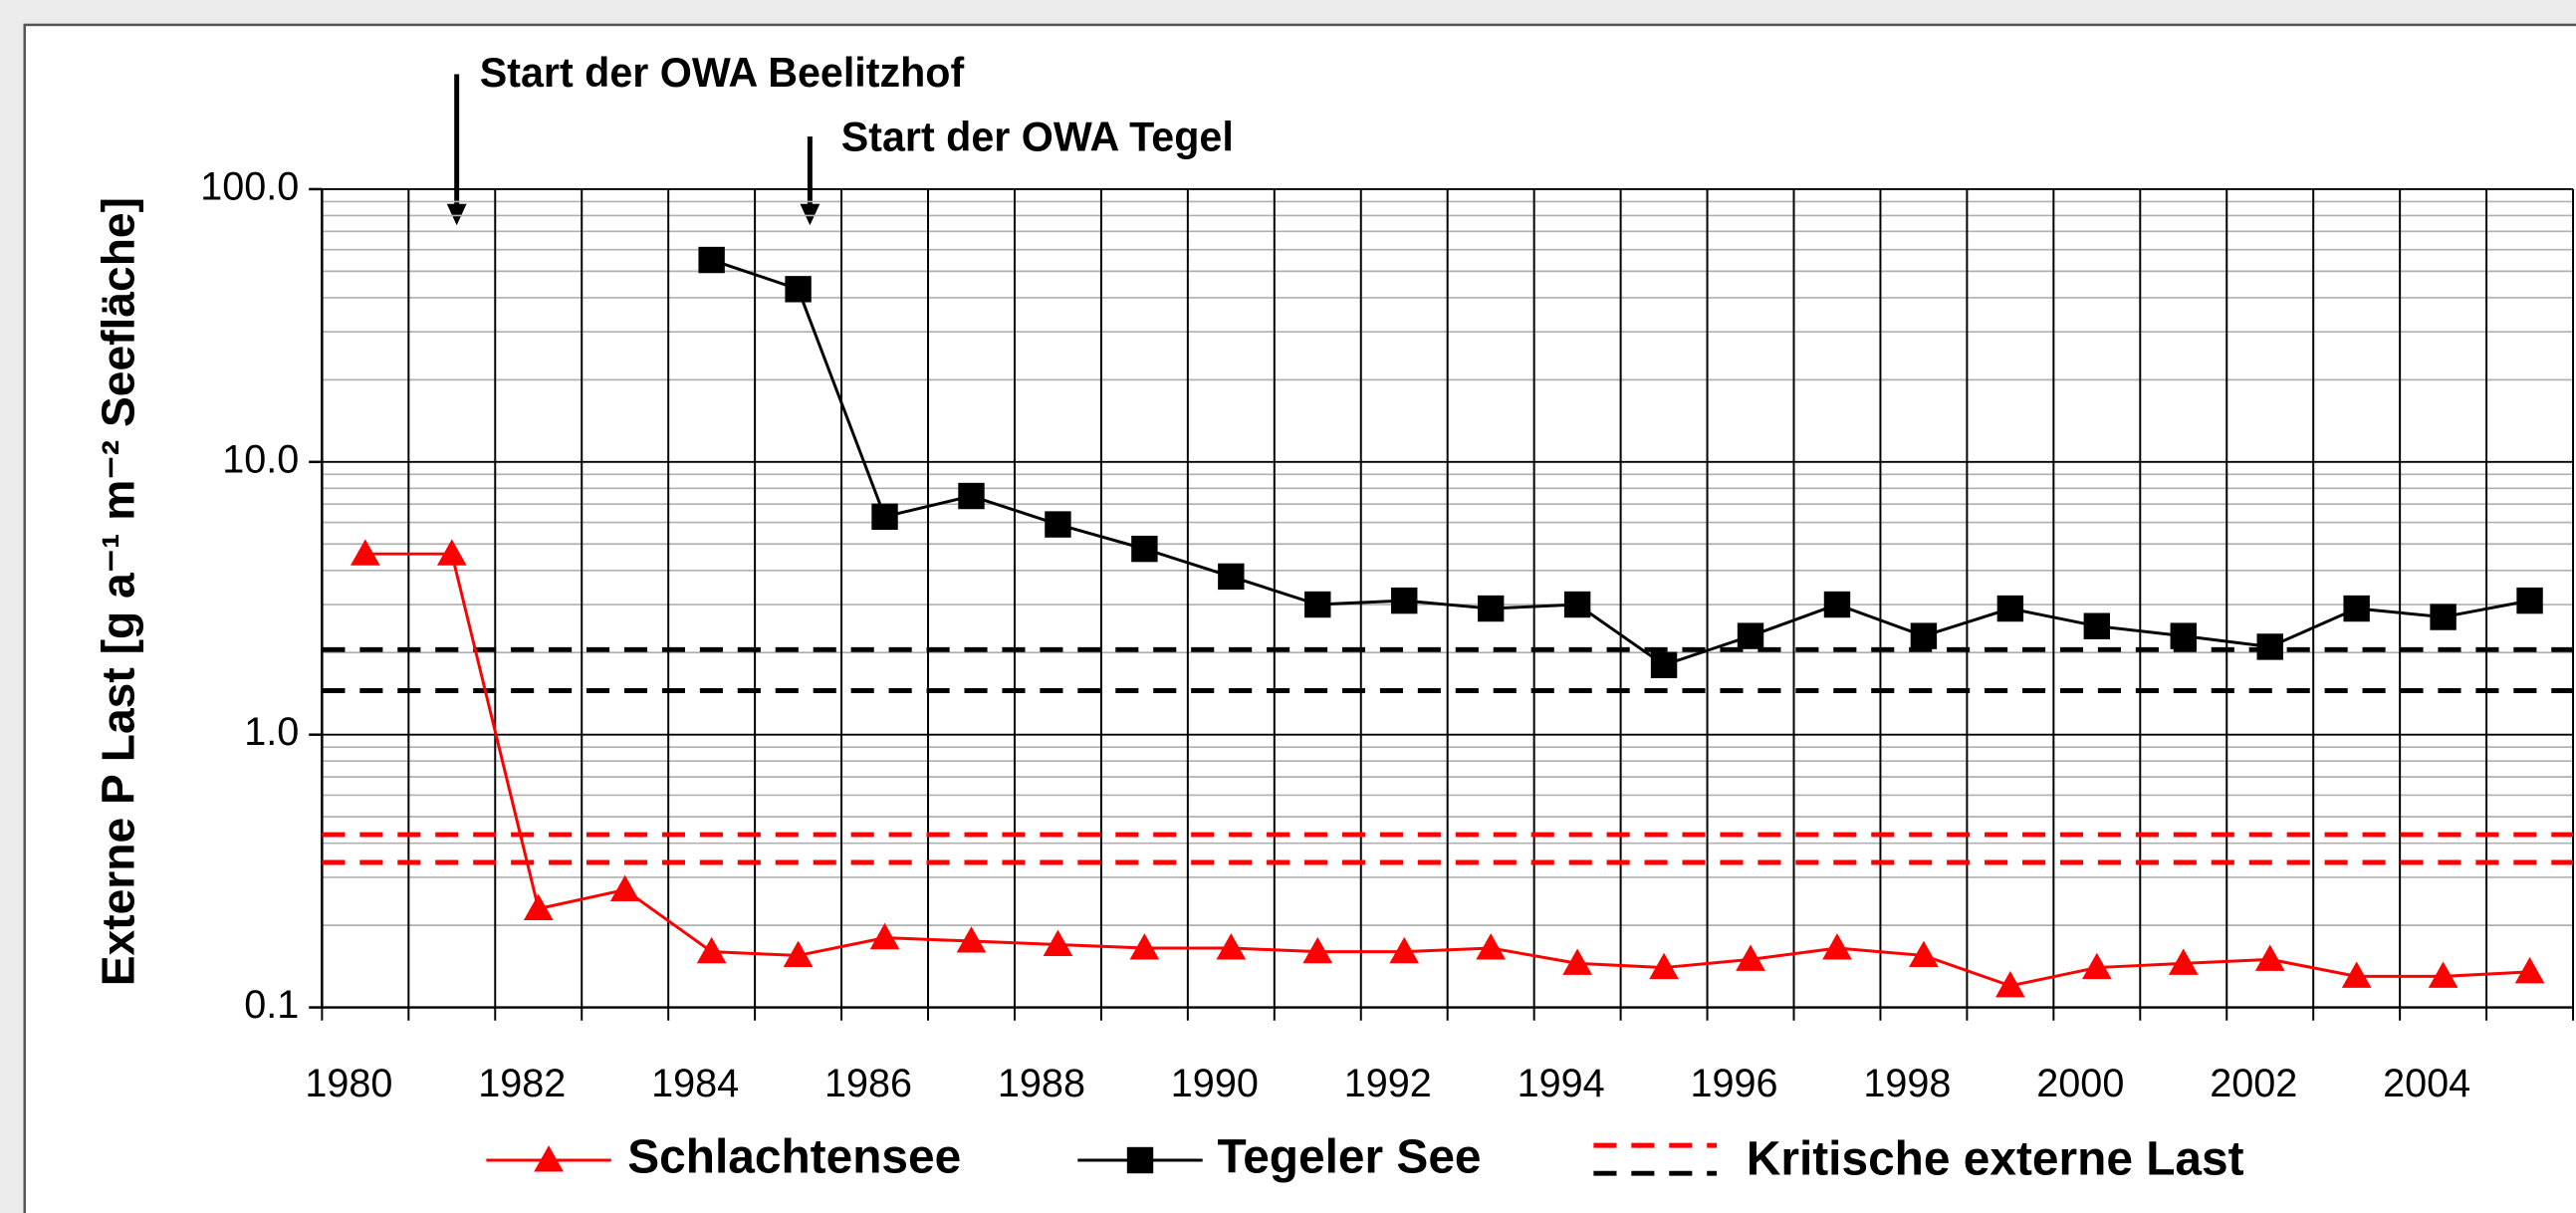 The height and width of the screenshot is (1213, 2576). I want to click on y-tick-label: 1.0, so click(271, 732).